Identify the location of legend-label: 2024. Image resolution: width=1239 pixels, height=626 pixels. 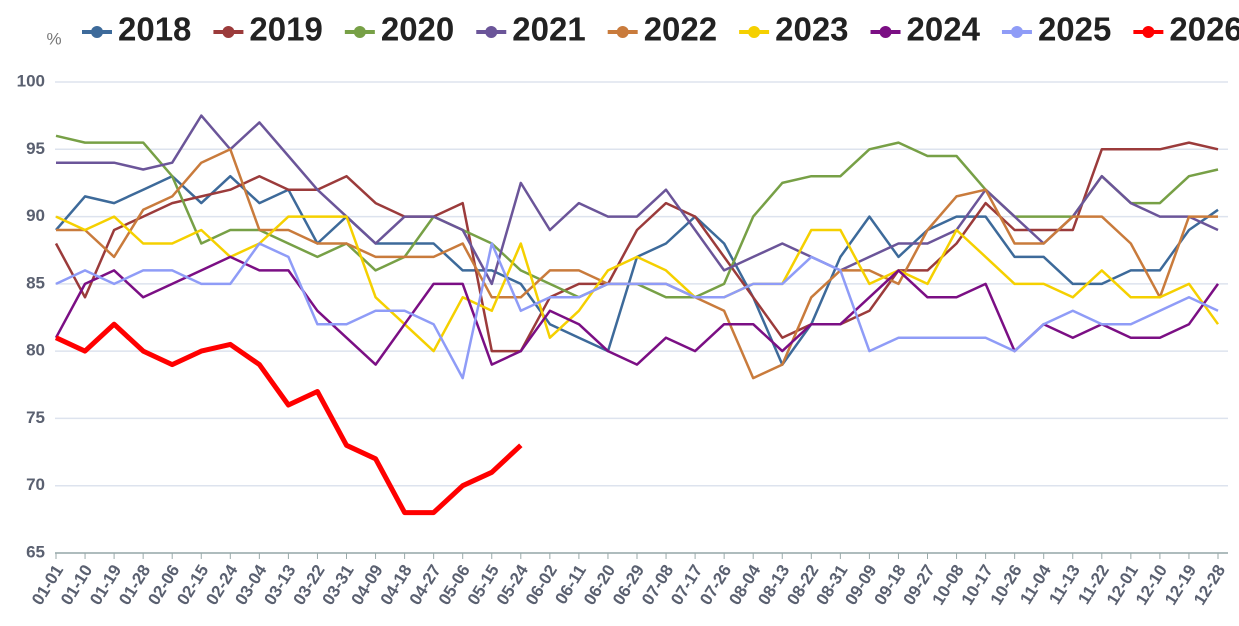
(944, 29).